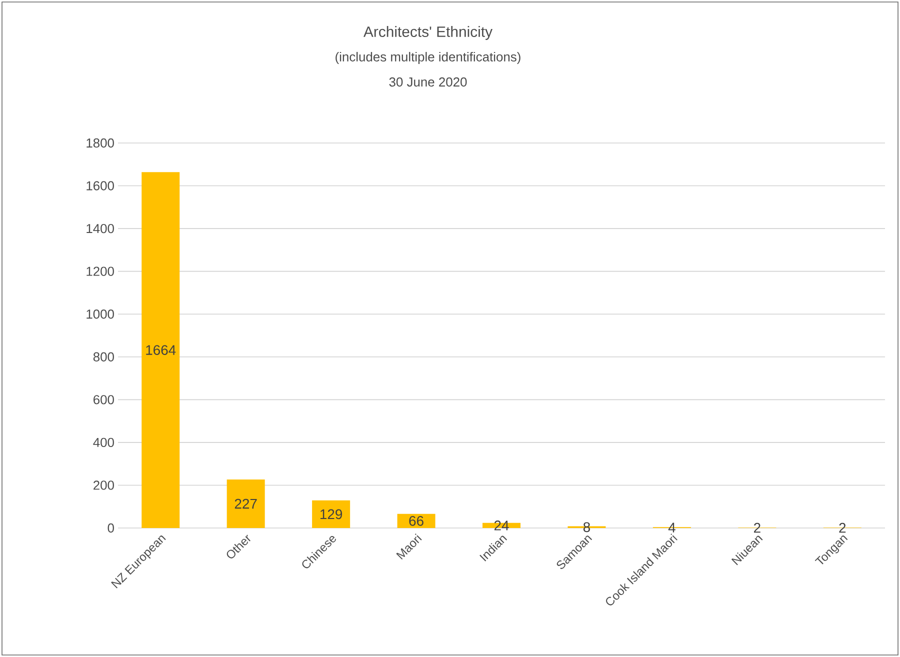 The width and height of the screenshot is (900, 657). I want to click on data-label: 129, so click(331, 514).